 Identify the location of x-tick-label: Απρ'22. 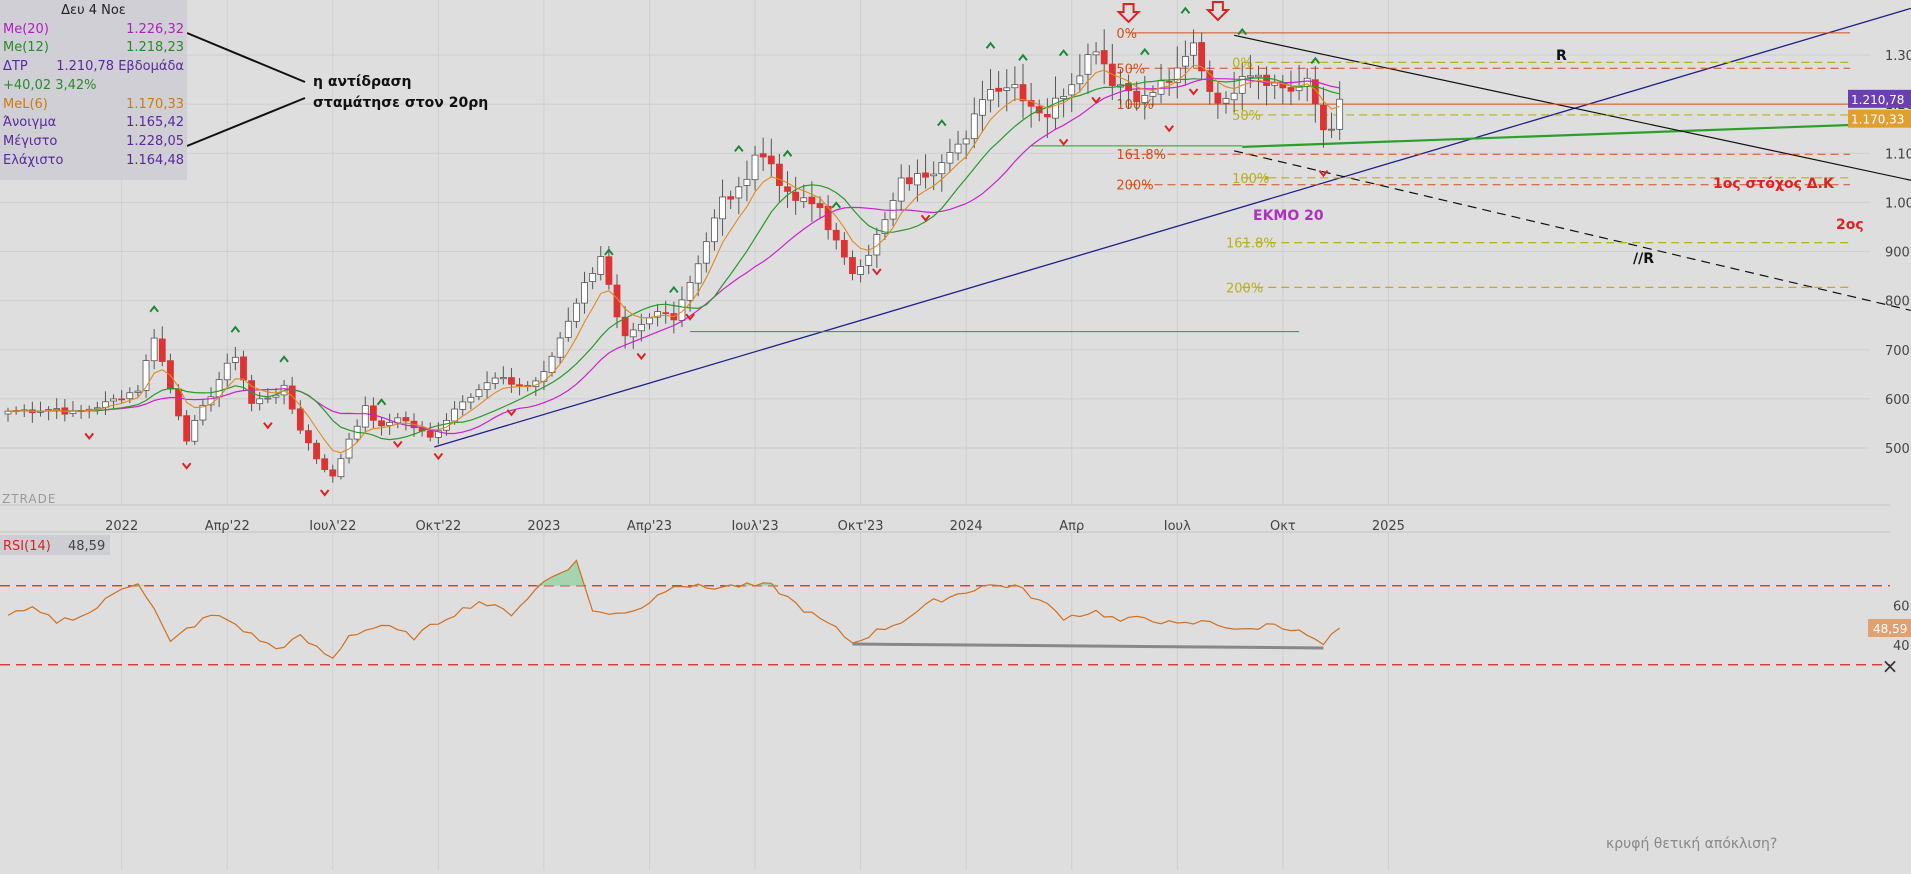
(227, 526).